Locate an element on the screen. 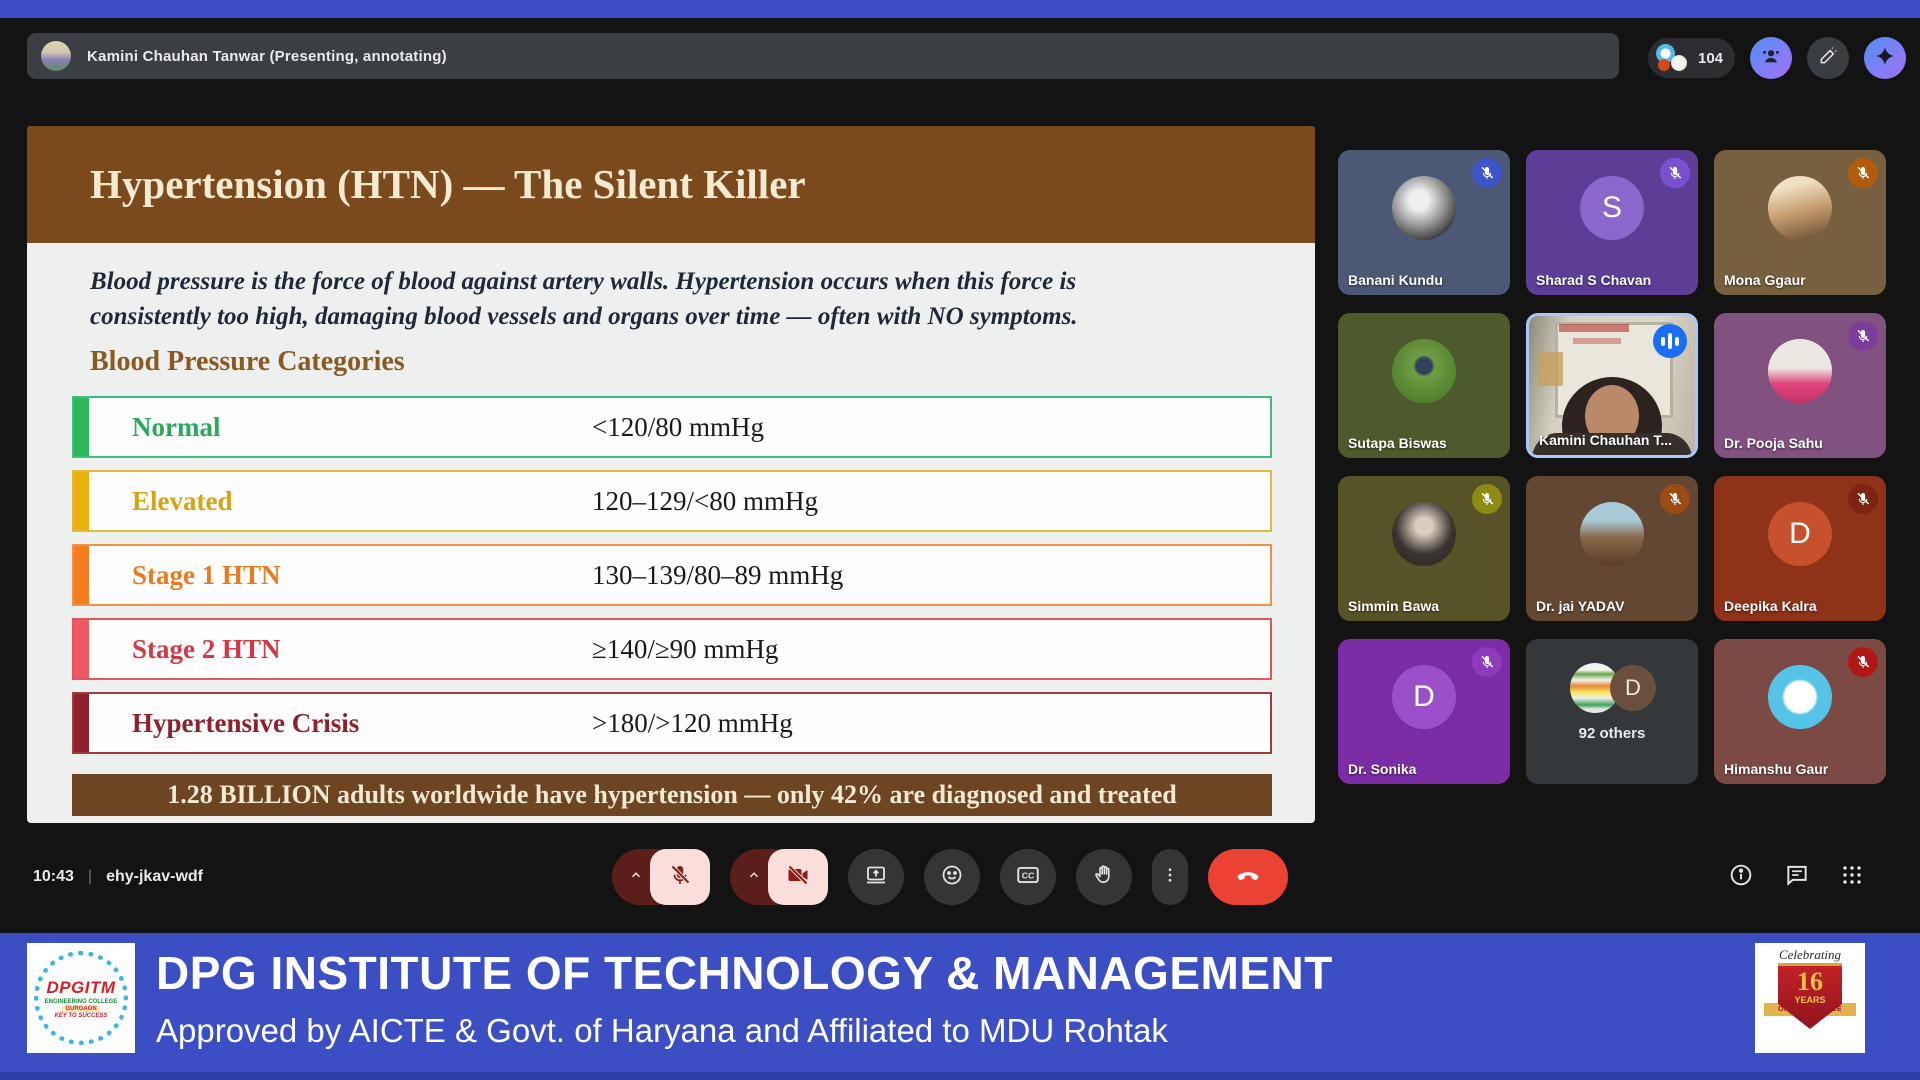  annotate-button is located at coordinates (1828, 58).